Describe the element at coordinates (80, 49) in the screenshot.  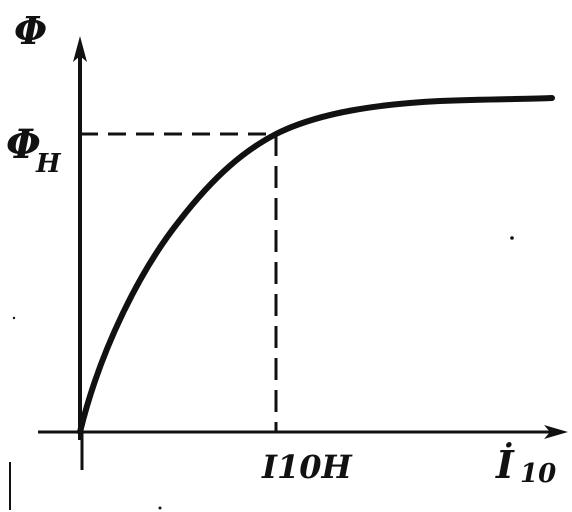
I see `y-axis-arrow-icon` at that location.